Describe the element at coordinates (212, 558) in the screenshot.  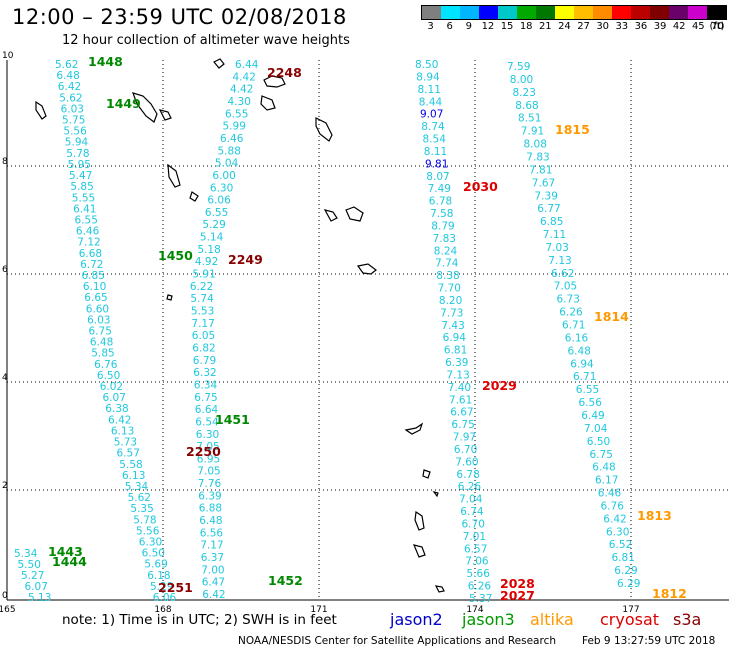
I see `wave-height-value: 6.37` at that location.